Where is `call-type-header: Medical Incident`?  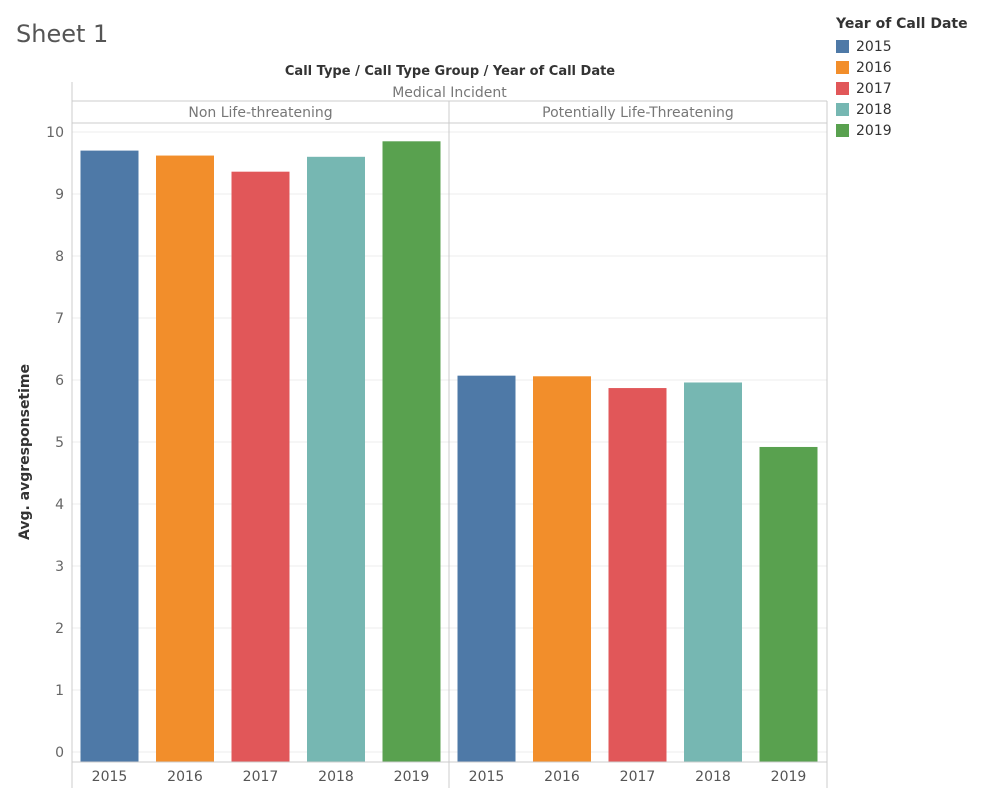
call-type-header: Medical Incident is located at coordinates (449, 93).